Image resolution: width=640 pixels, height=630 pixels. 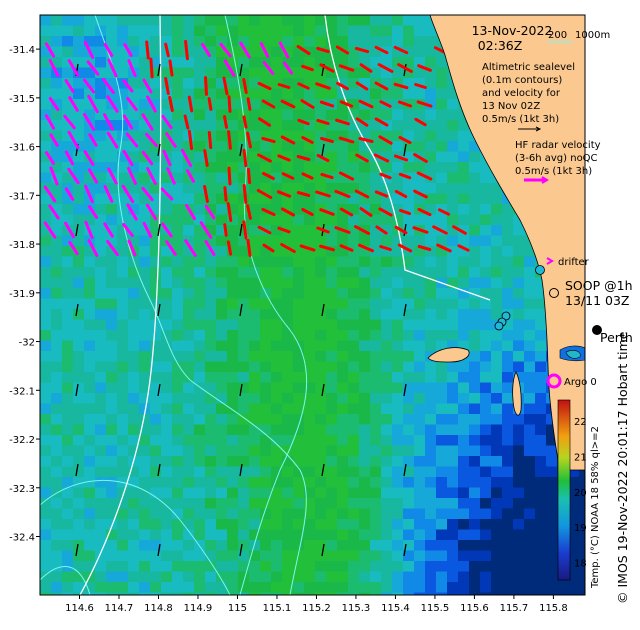 I want to click on x-tick-label: 115.3, so click(x=356, y=608).